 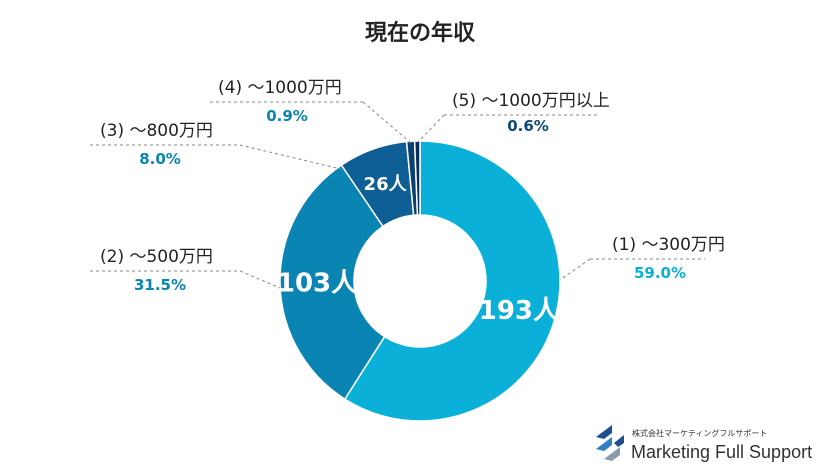 What do you see at coordinates (156, 257) in the screenshot?
I see `slice-category-label-2: (2) ～500万円` at bounding box center [156, 257].